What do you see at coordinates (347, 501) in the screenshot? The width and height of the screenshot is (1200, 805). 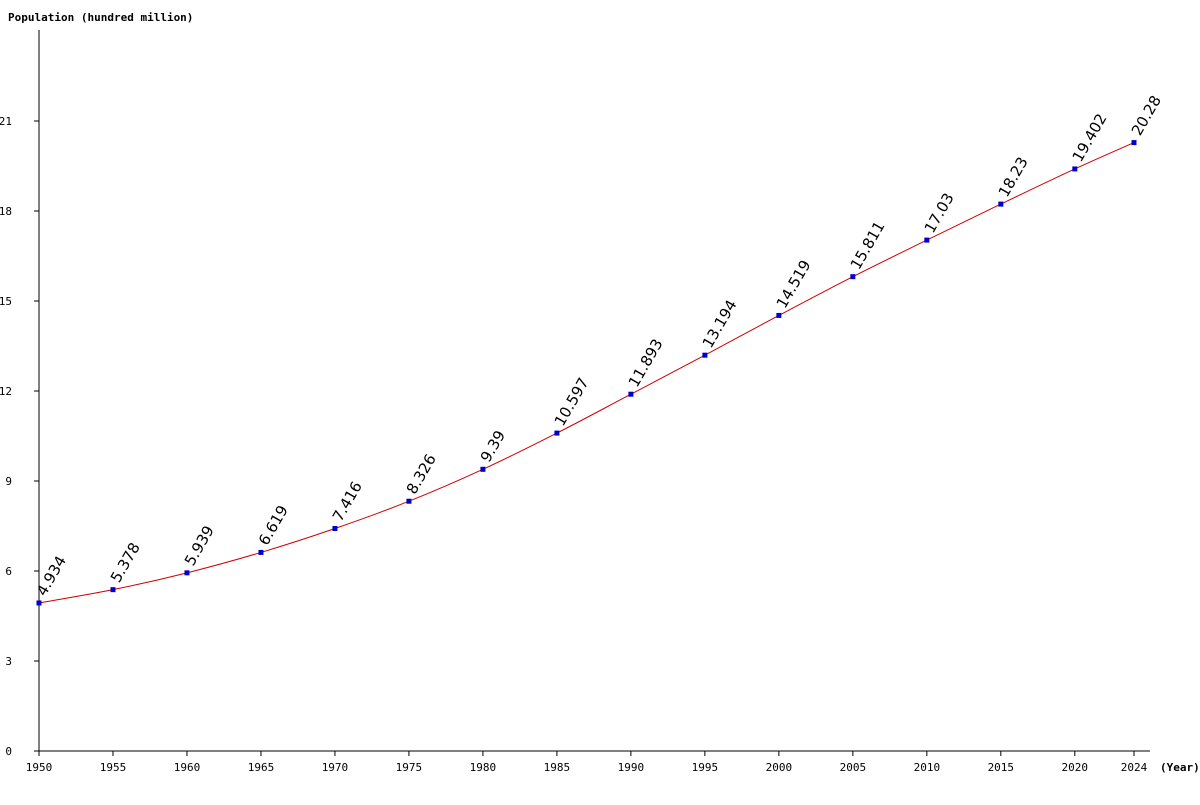 I see `data-label: 7.416` at bounding box center [347, 501].